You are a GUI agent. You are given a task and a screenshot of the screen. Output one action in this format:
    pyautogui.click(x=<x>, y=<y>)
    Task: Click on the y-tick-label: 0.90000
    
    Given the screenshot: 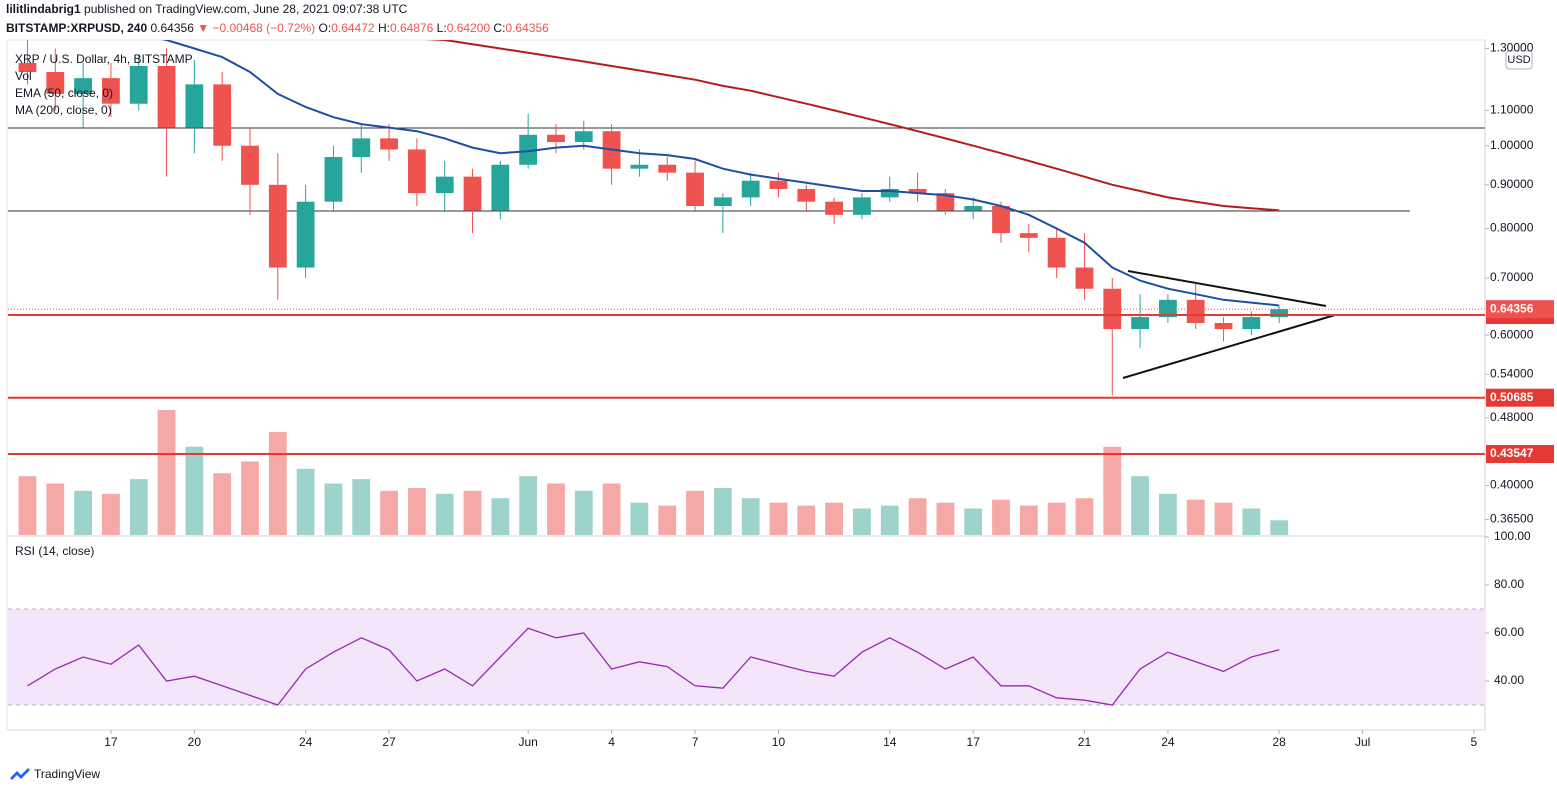 What is the action you would take?
    pyautogui.click(x=1512, y=184)
    